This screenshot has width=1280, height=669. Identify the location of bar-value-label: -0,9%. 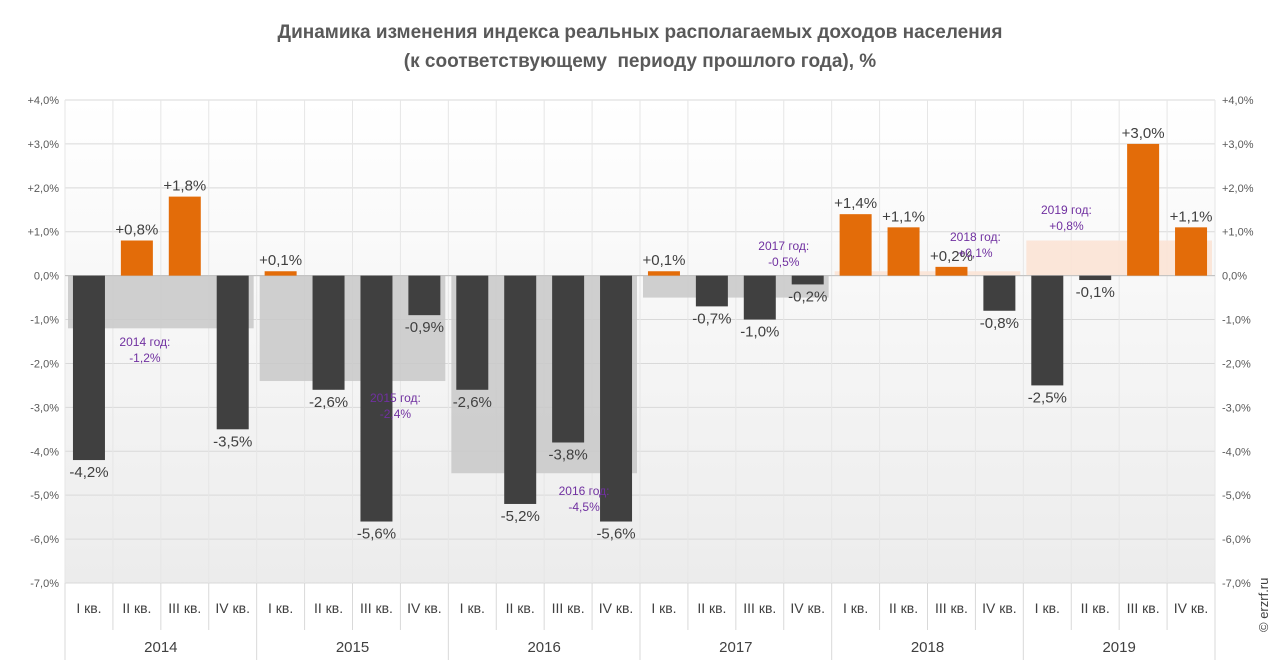
(424, 327).